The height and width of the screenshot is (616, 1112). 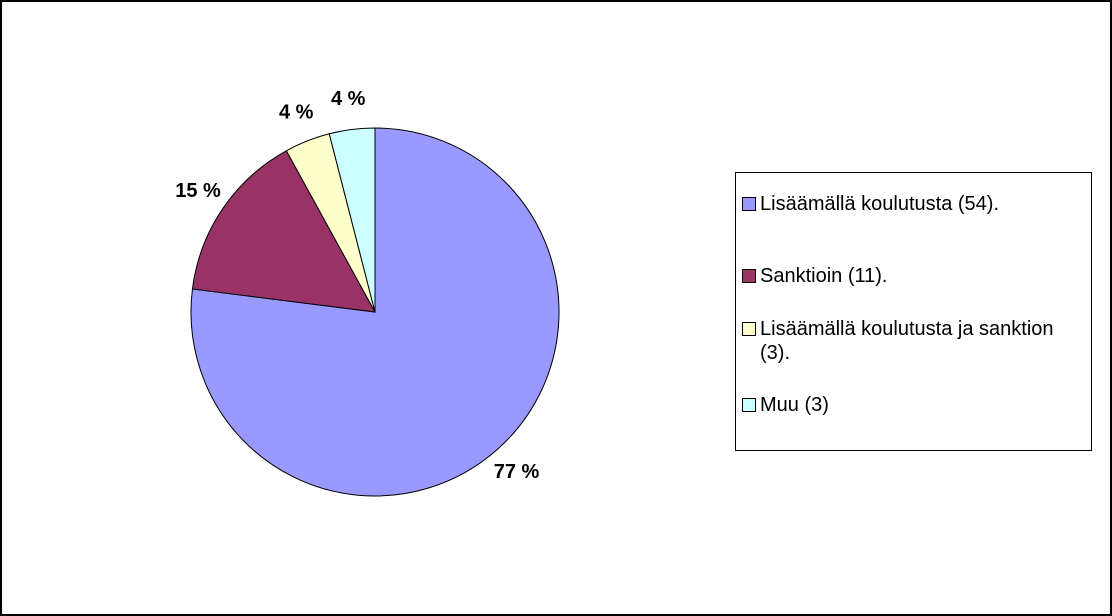 What do you see at coordinates (517, 472) in the screenshot?
I see `slice-label: 77 %` at bounding box center [517, 472].